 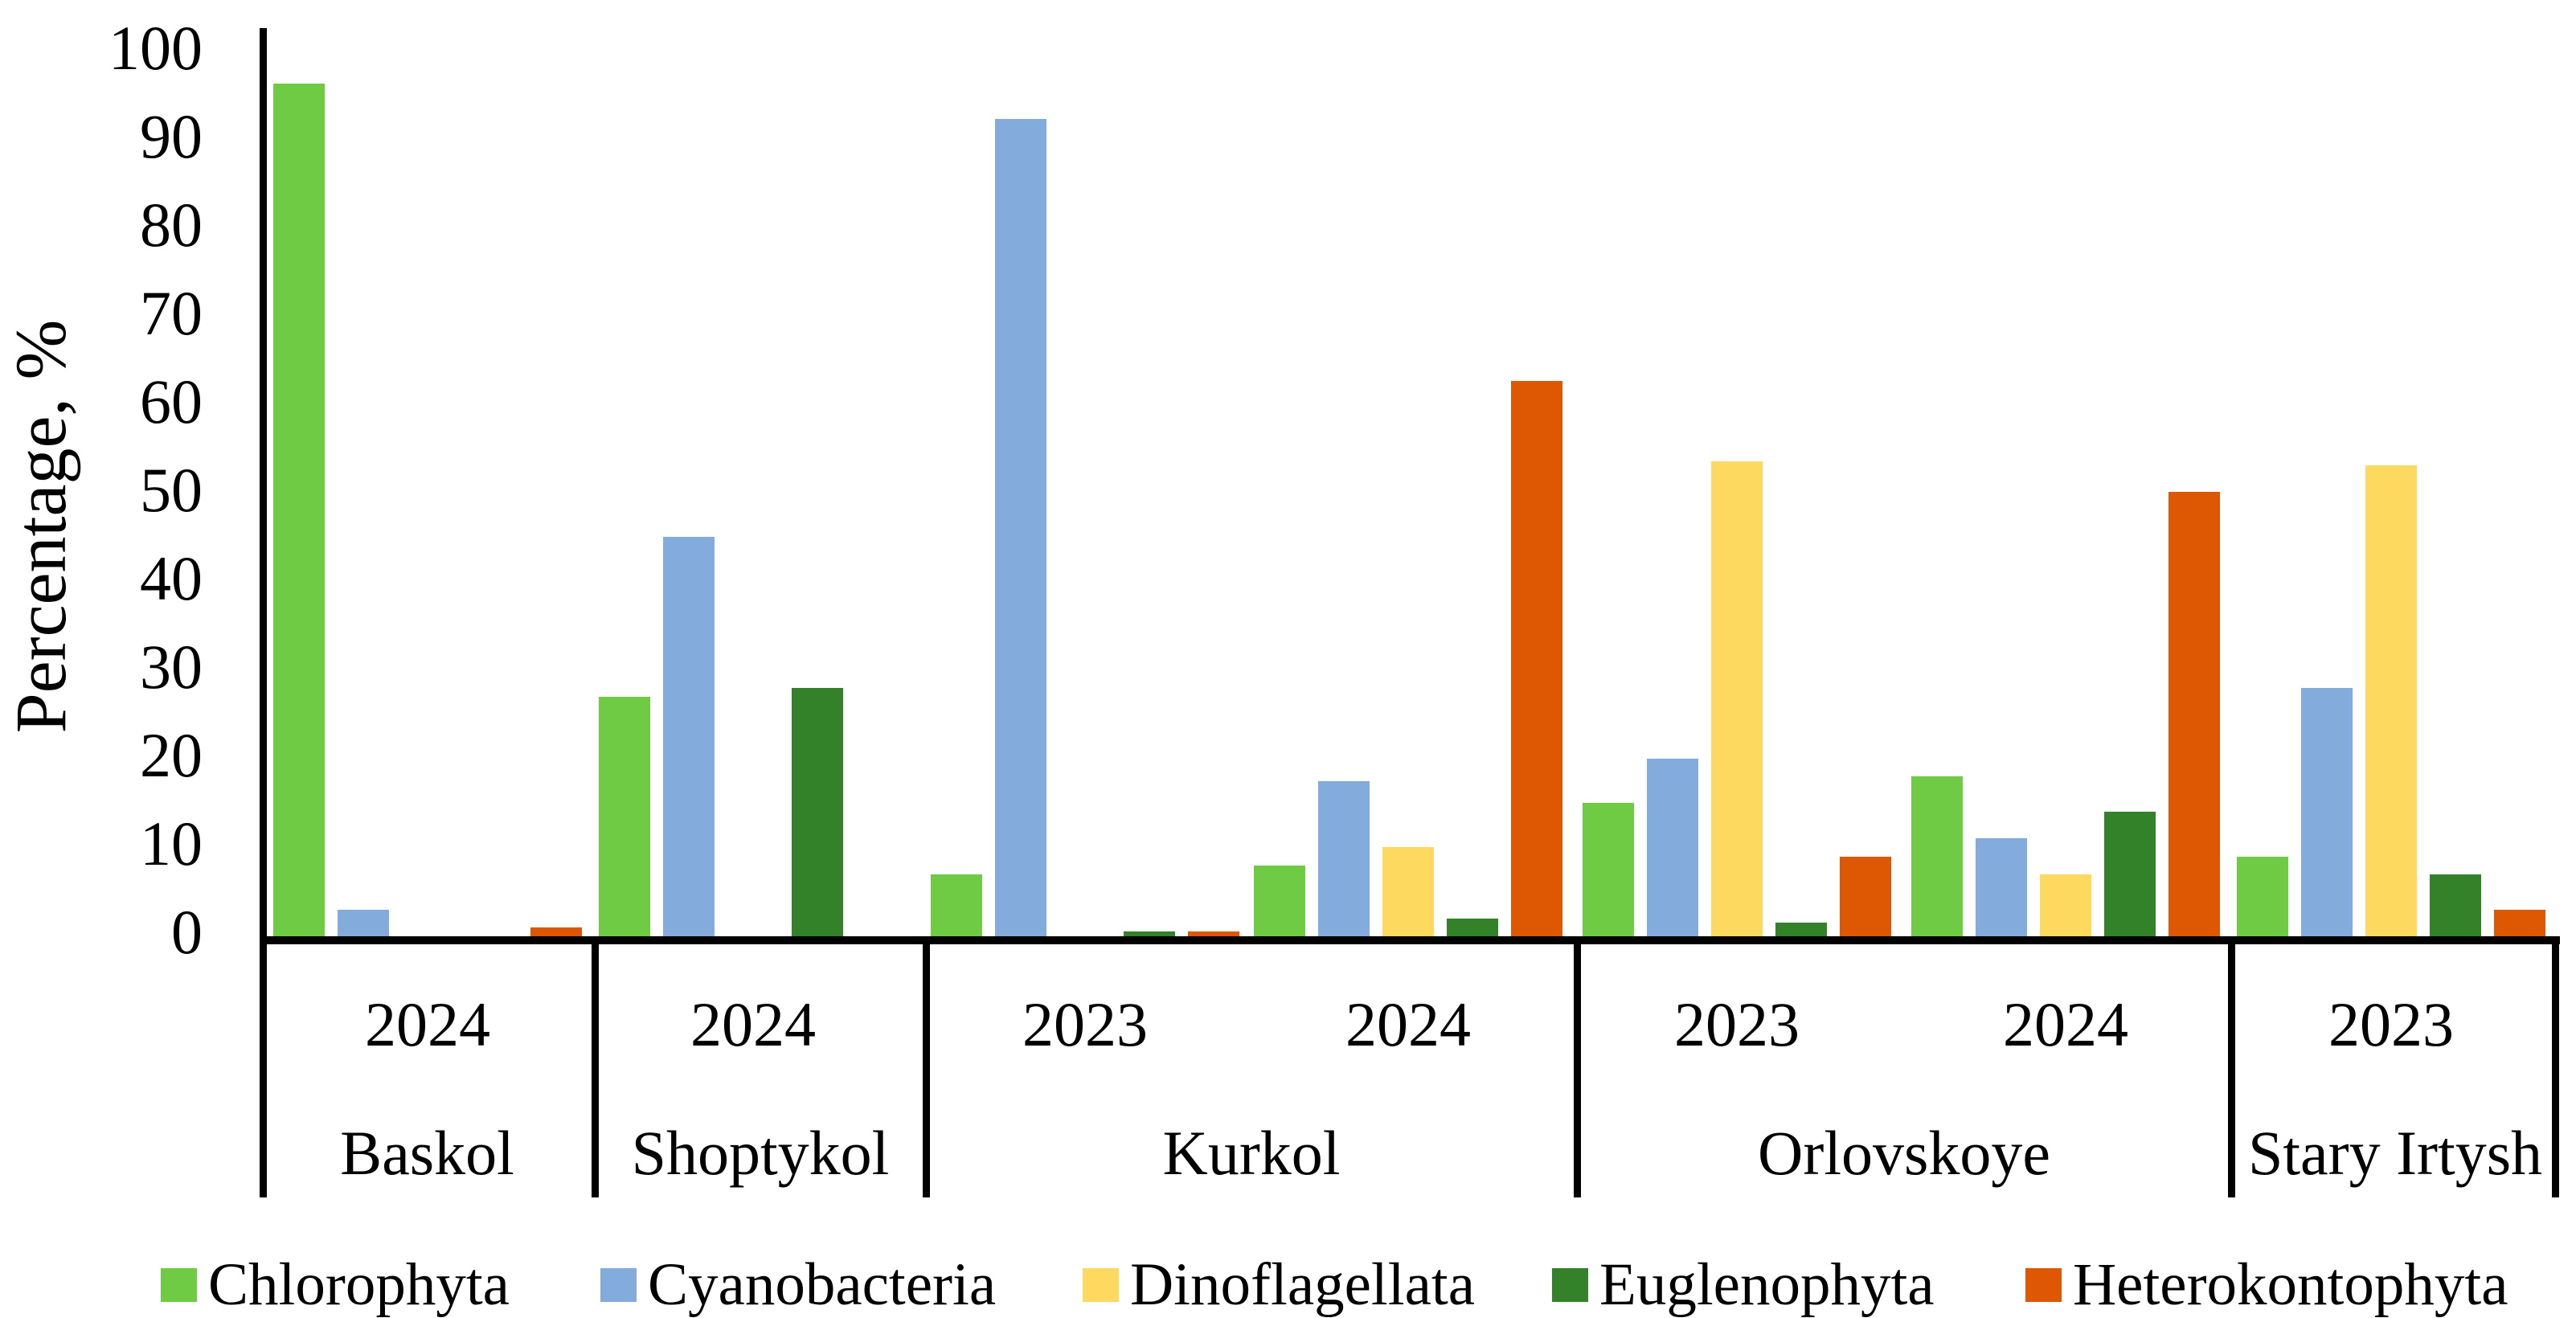 What do you see at coordinates (171, 667) in the screenshot?
I see `y-tick-label-30: 30` at bounding box center [171, 667].